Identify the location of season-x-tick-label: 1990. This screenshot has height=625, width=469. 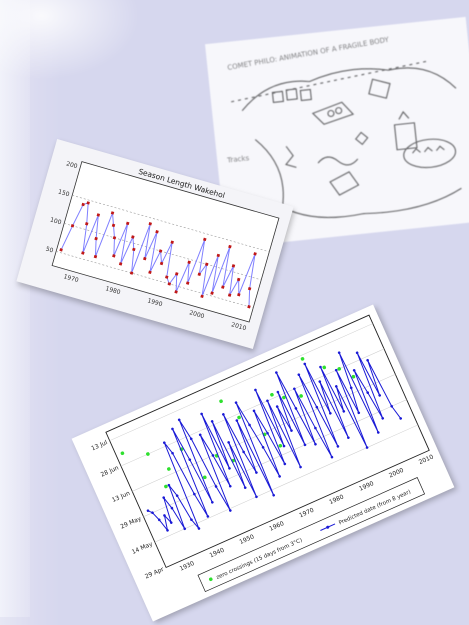
(155, 302).